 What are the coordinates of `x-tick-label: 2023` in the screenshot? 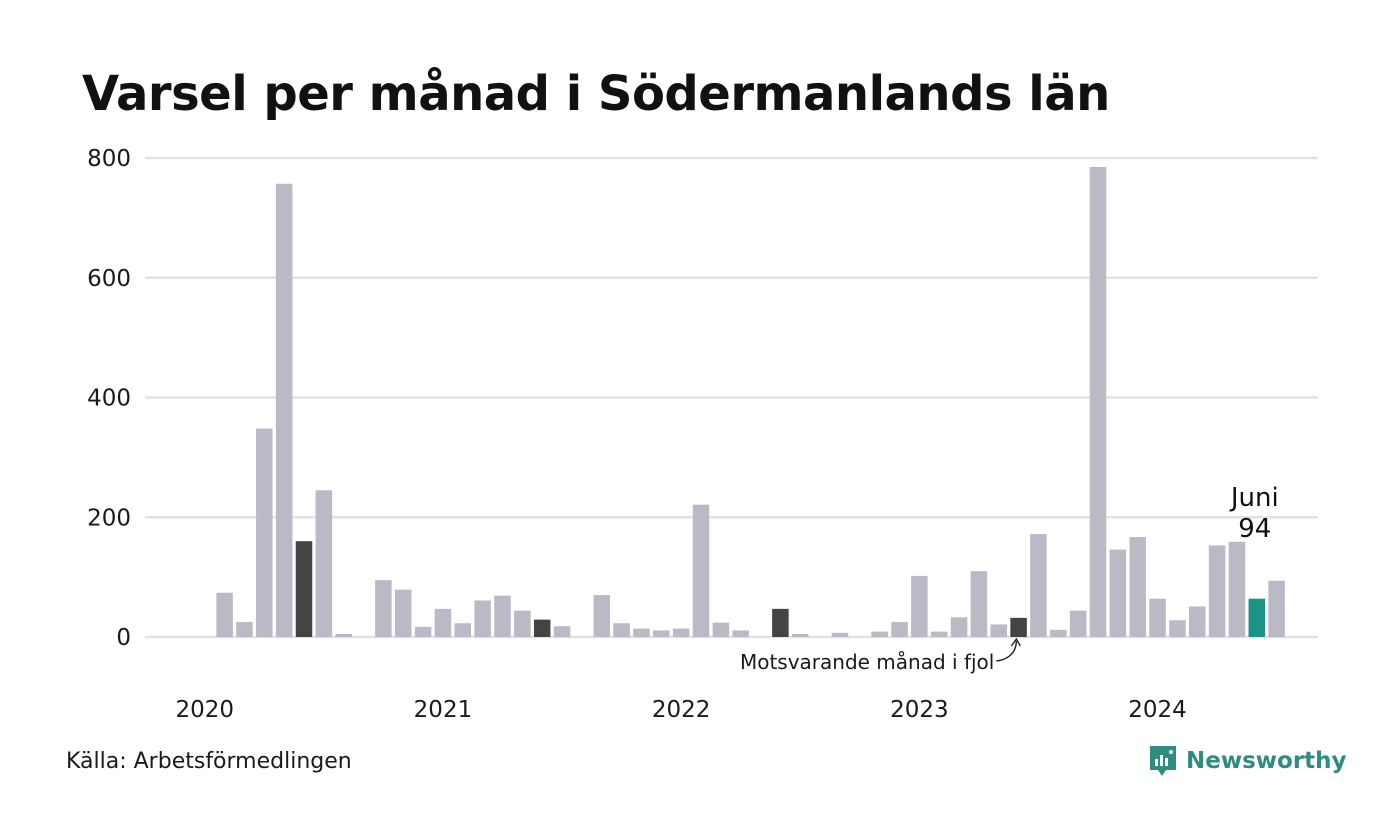 It's located at (919, 710).